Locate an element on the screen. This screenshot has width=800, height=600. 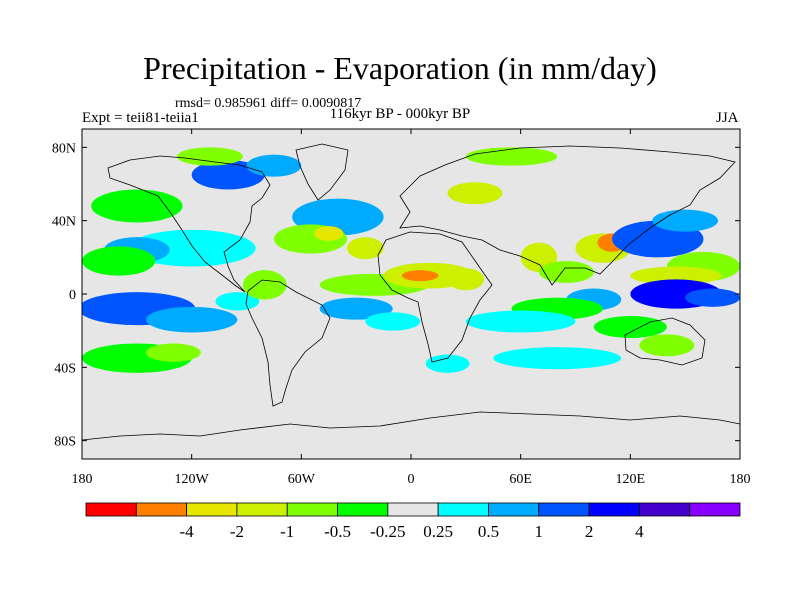
coast-eurasia is located at coordinates (567, 215).